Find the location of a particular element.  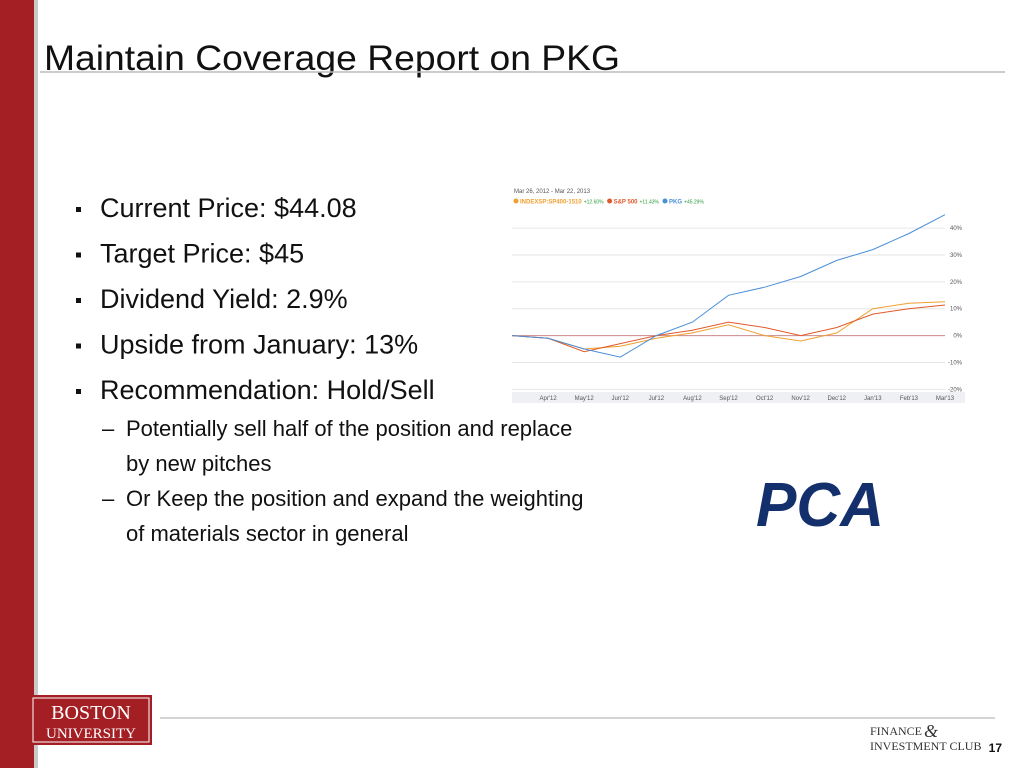

club-line1: FINANCE is located at coordinates (896, 731).